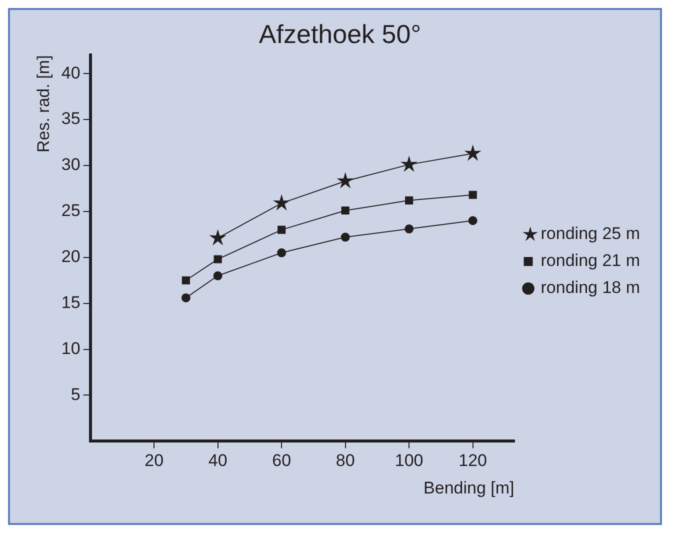 This screenshot has height=537, width=674. What do you see at coordinates (590, 260) in the screenshot?
I see `legend-label: ronding 21 m` at bounding box center [590, 260].